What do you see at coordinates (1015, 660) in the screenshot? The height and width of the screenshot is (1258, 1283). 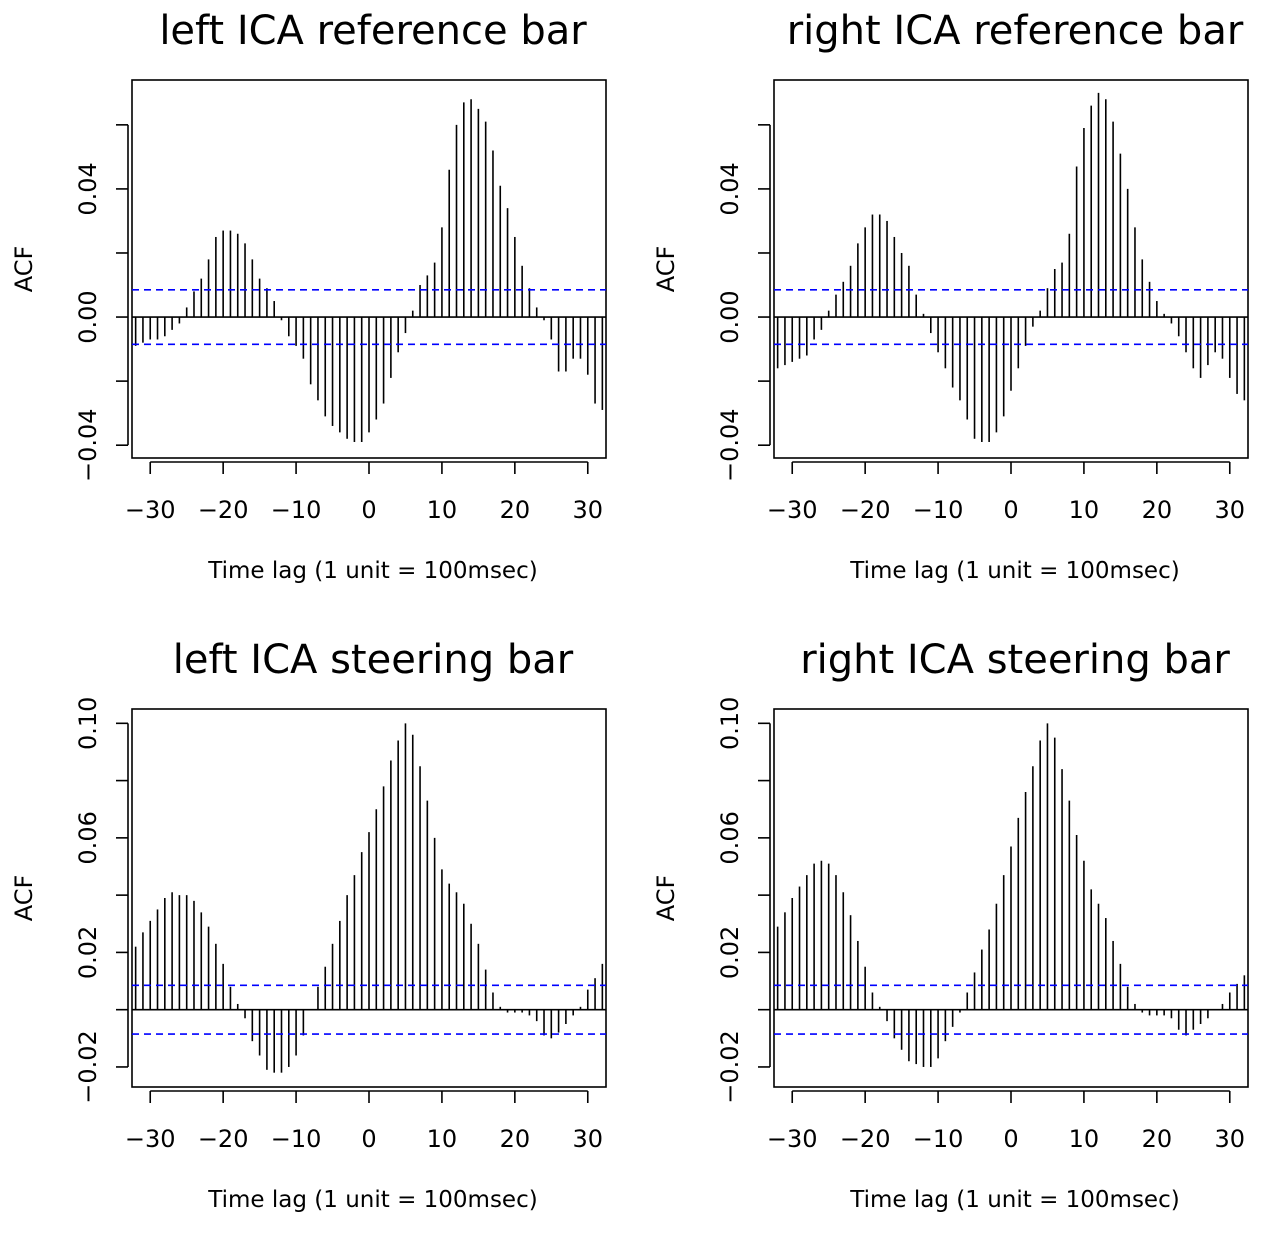 I see `chart-title: right ICA steering bar` at bounding box center [1015, 660].